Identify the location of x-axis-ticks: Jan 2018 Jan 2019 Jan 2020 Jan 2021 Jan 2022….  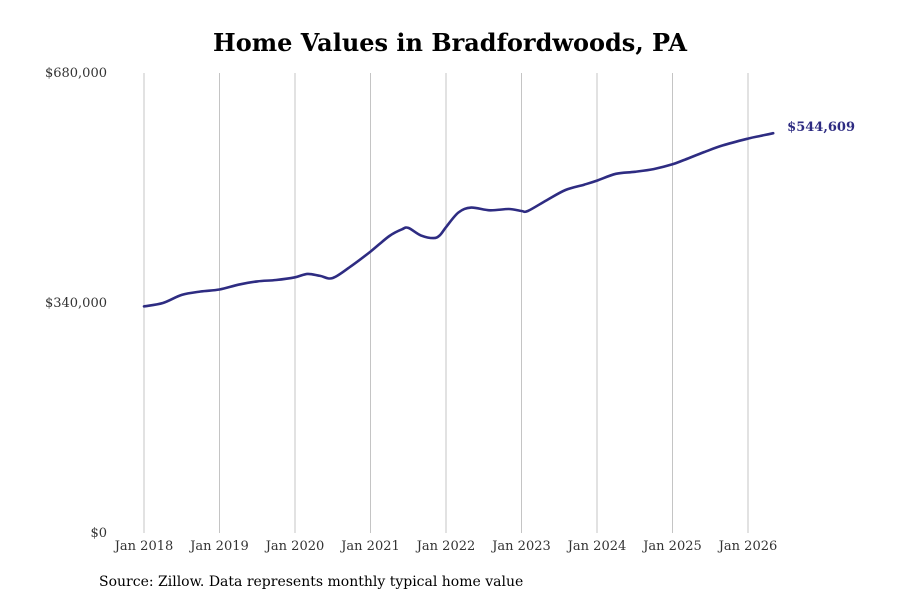
(445, 546).